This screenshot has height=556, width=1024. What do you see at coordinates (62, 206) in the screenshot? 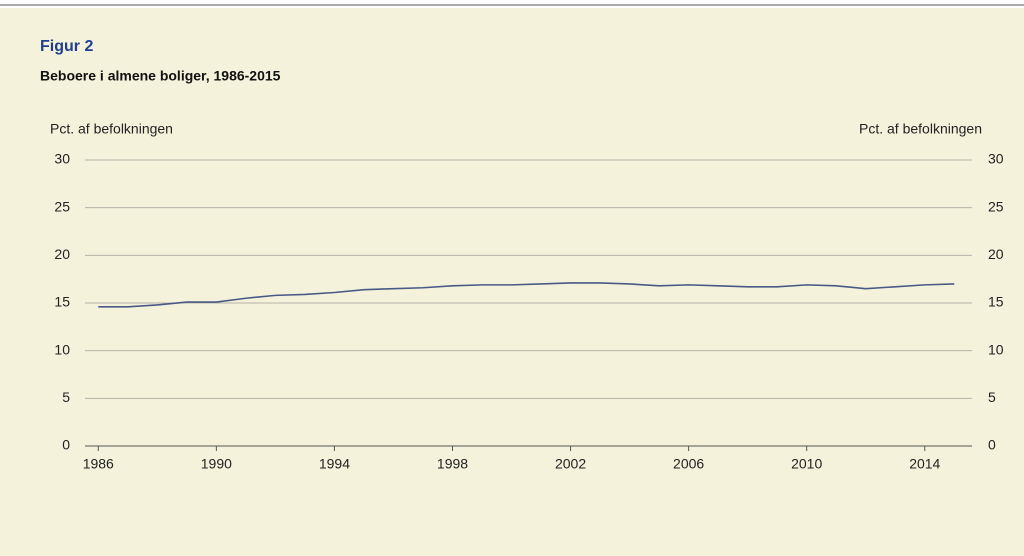
I see `y-tick-label: 25` at bounding box center [62, 206].